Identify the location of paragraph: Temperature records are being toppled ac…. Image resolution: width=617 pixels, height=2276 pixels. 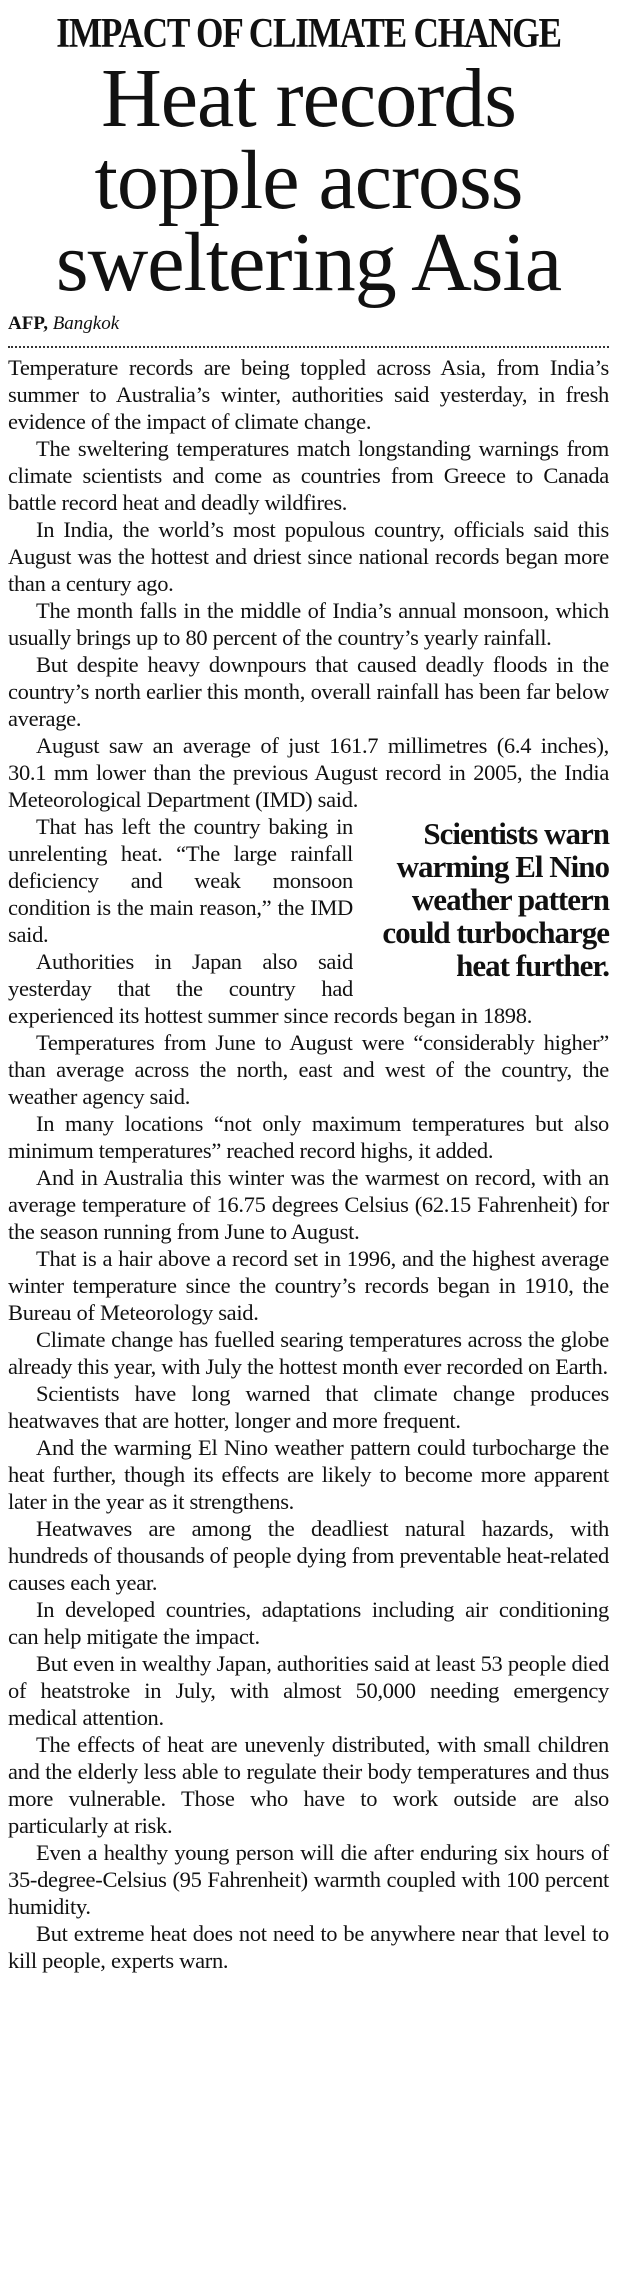
(308, 394).